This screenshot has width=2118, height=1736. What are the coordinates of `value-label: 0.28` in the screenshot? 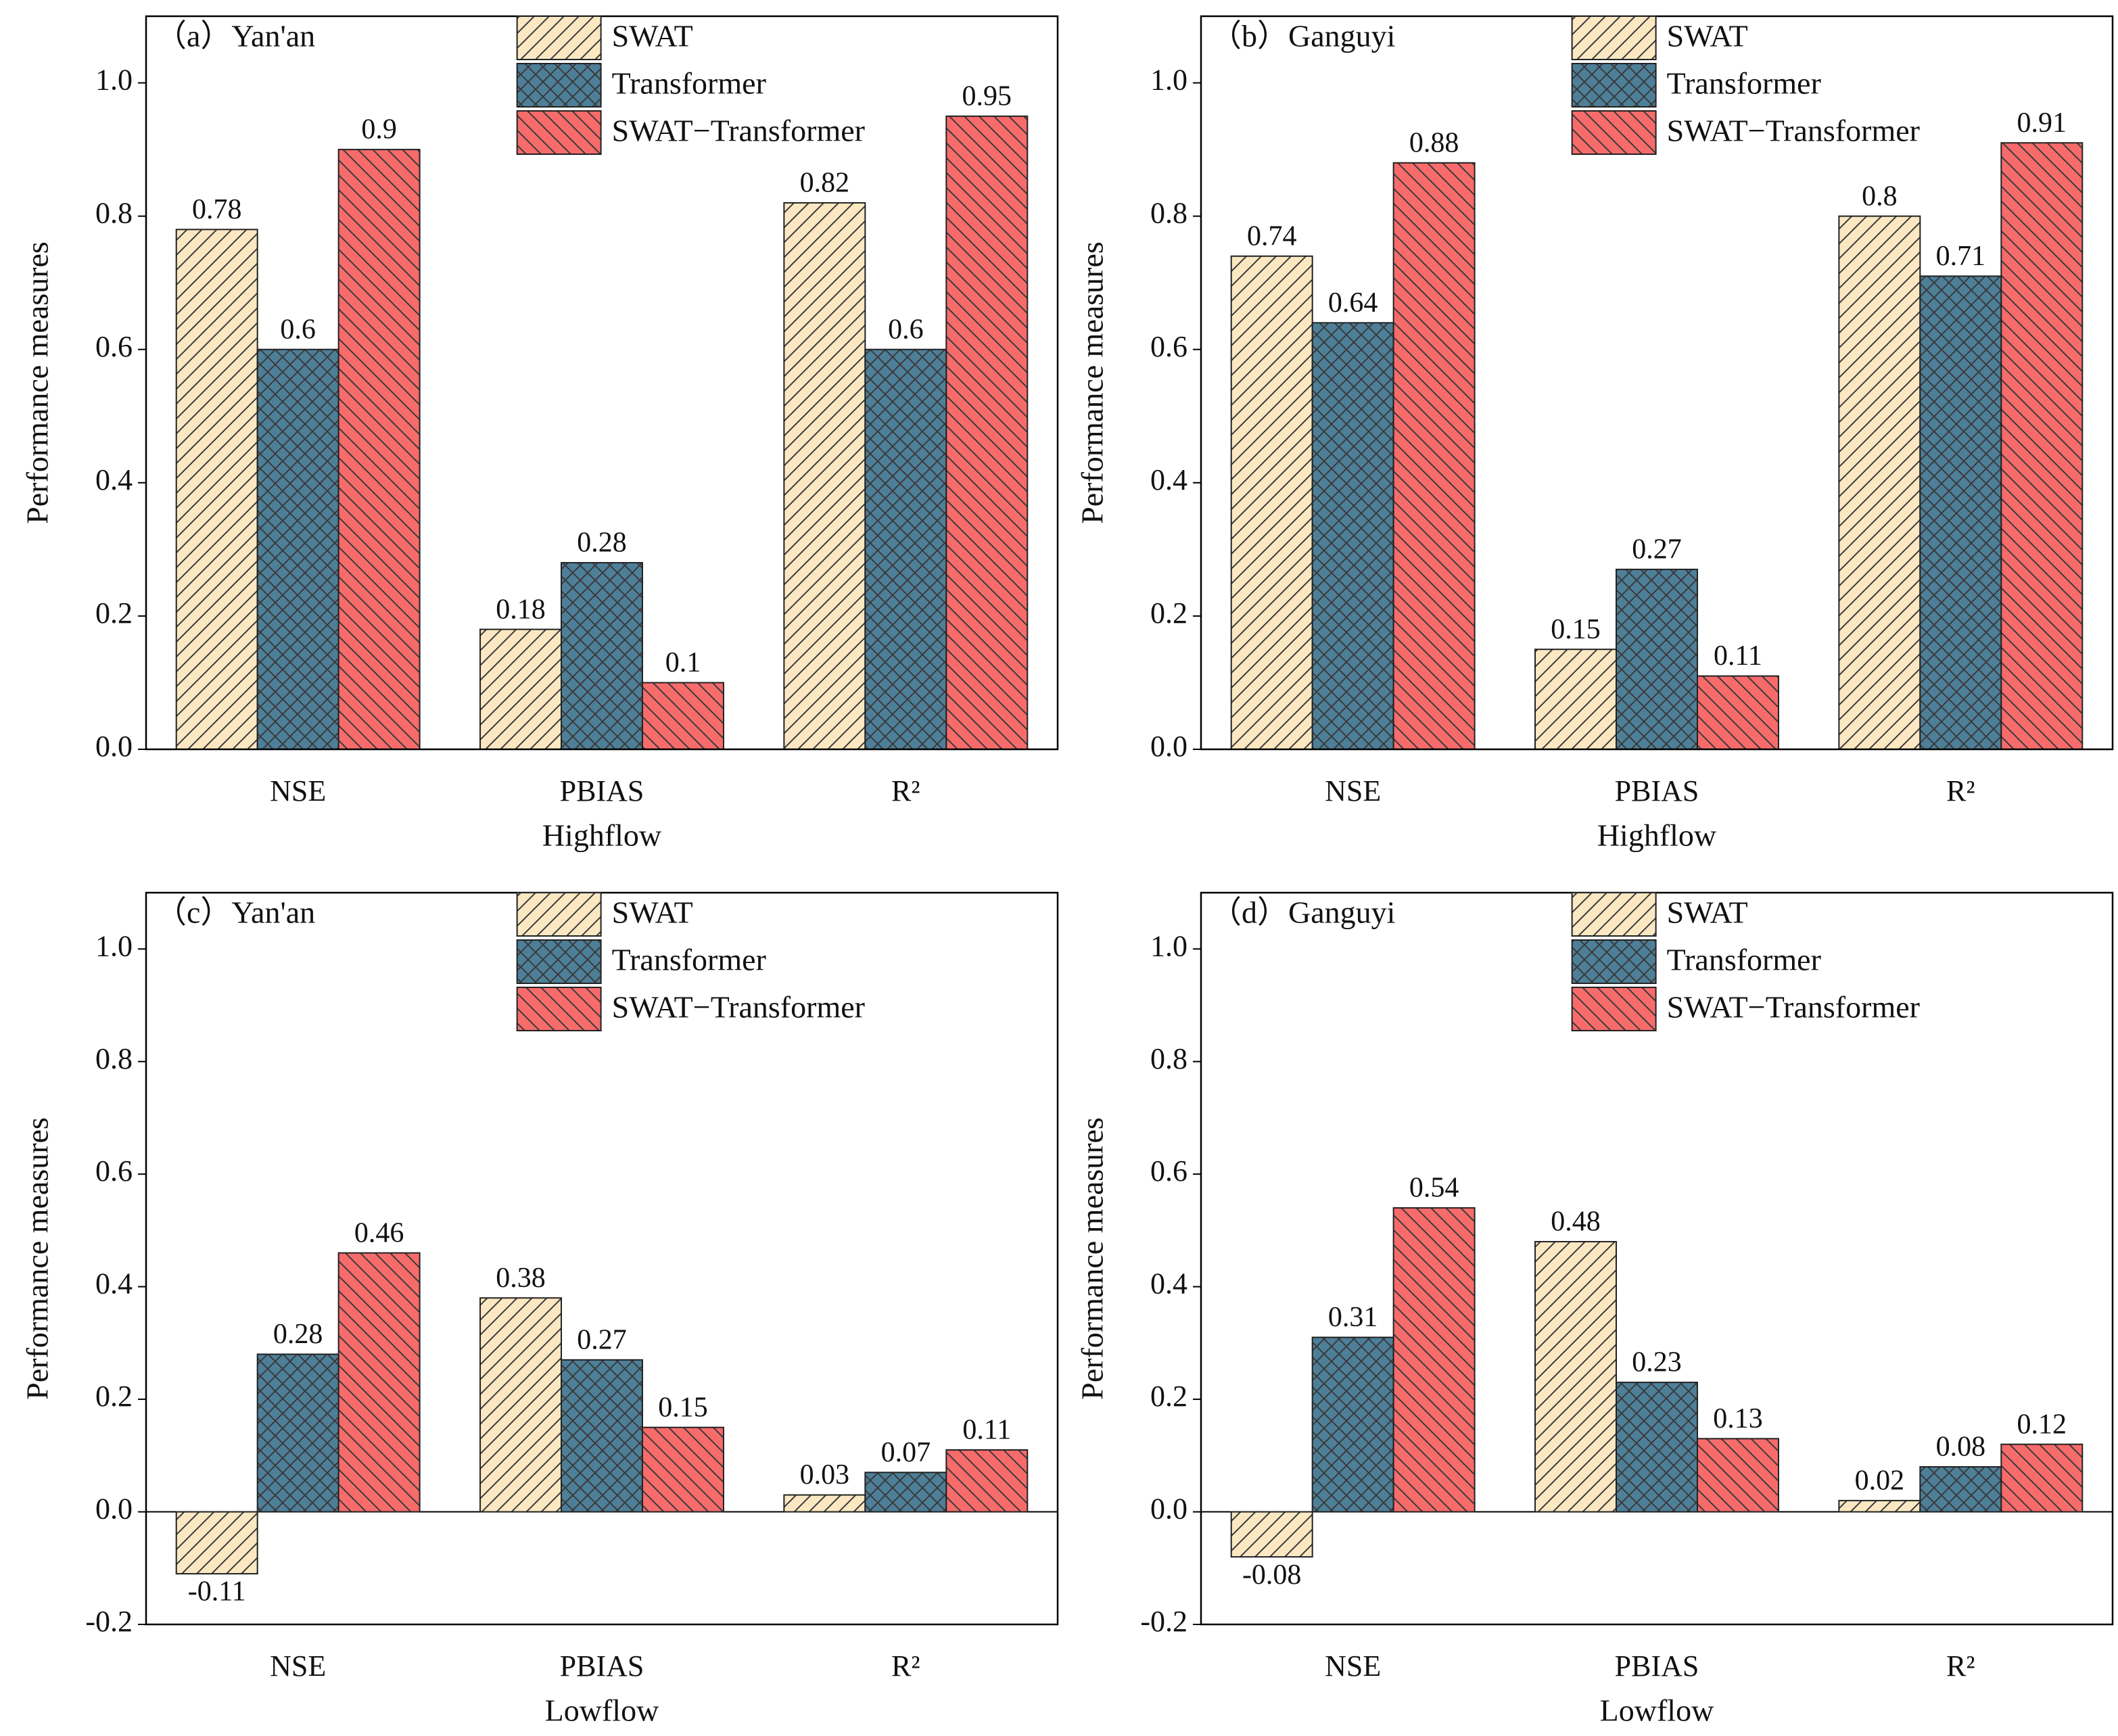 It's located at (298, 1334).